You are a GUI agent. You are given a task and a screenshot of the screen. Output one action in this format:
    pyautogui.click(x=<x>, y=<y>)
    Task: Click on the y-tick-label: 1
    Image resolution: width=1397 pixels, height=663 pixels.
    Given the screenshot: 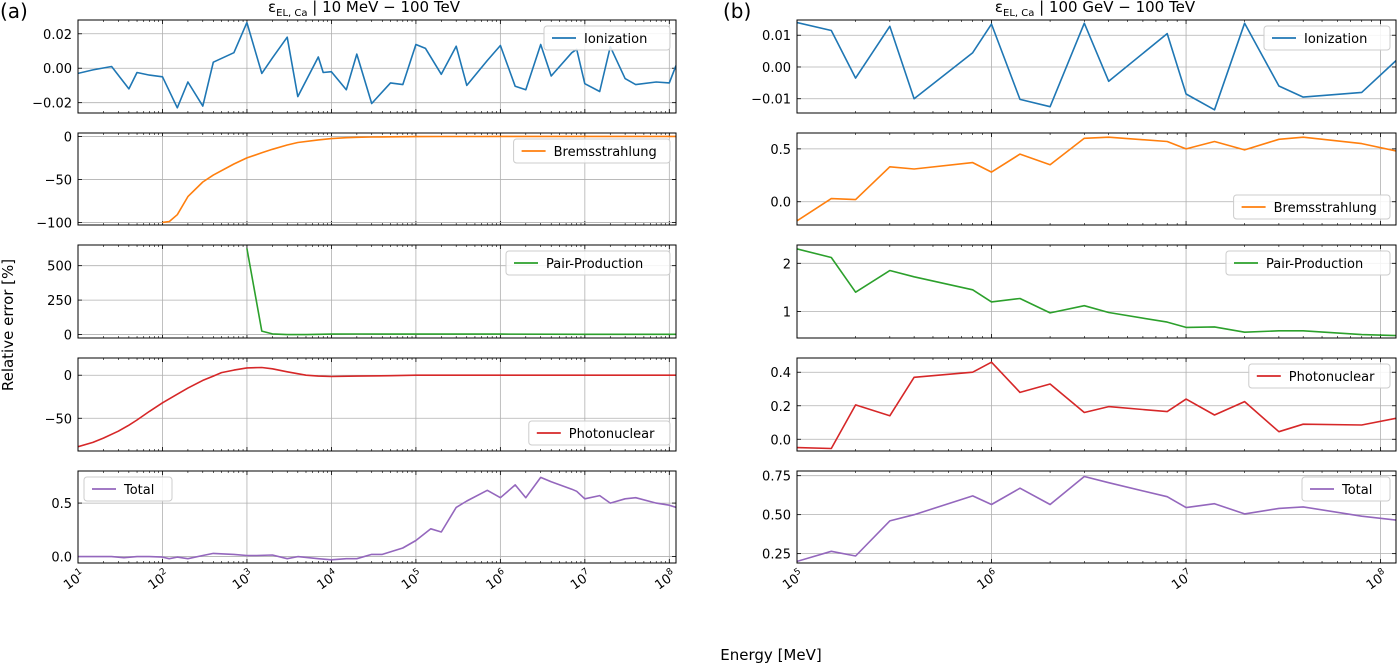 What is the action you would take?
    pyautogui.click(x=787, y=312)
    